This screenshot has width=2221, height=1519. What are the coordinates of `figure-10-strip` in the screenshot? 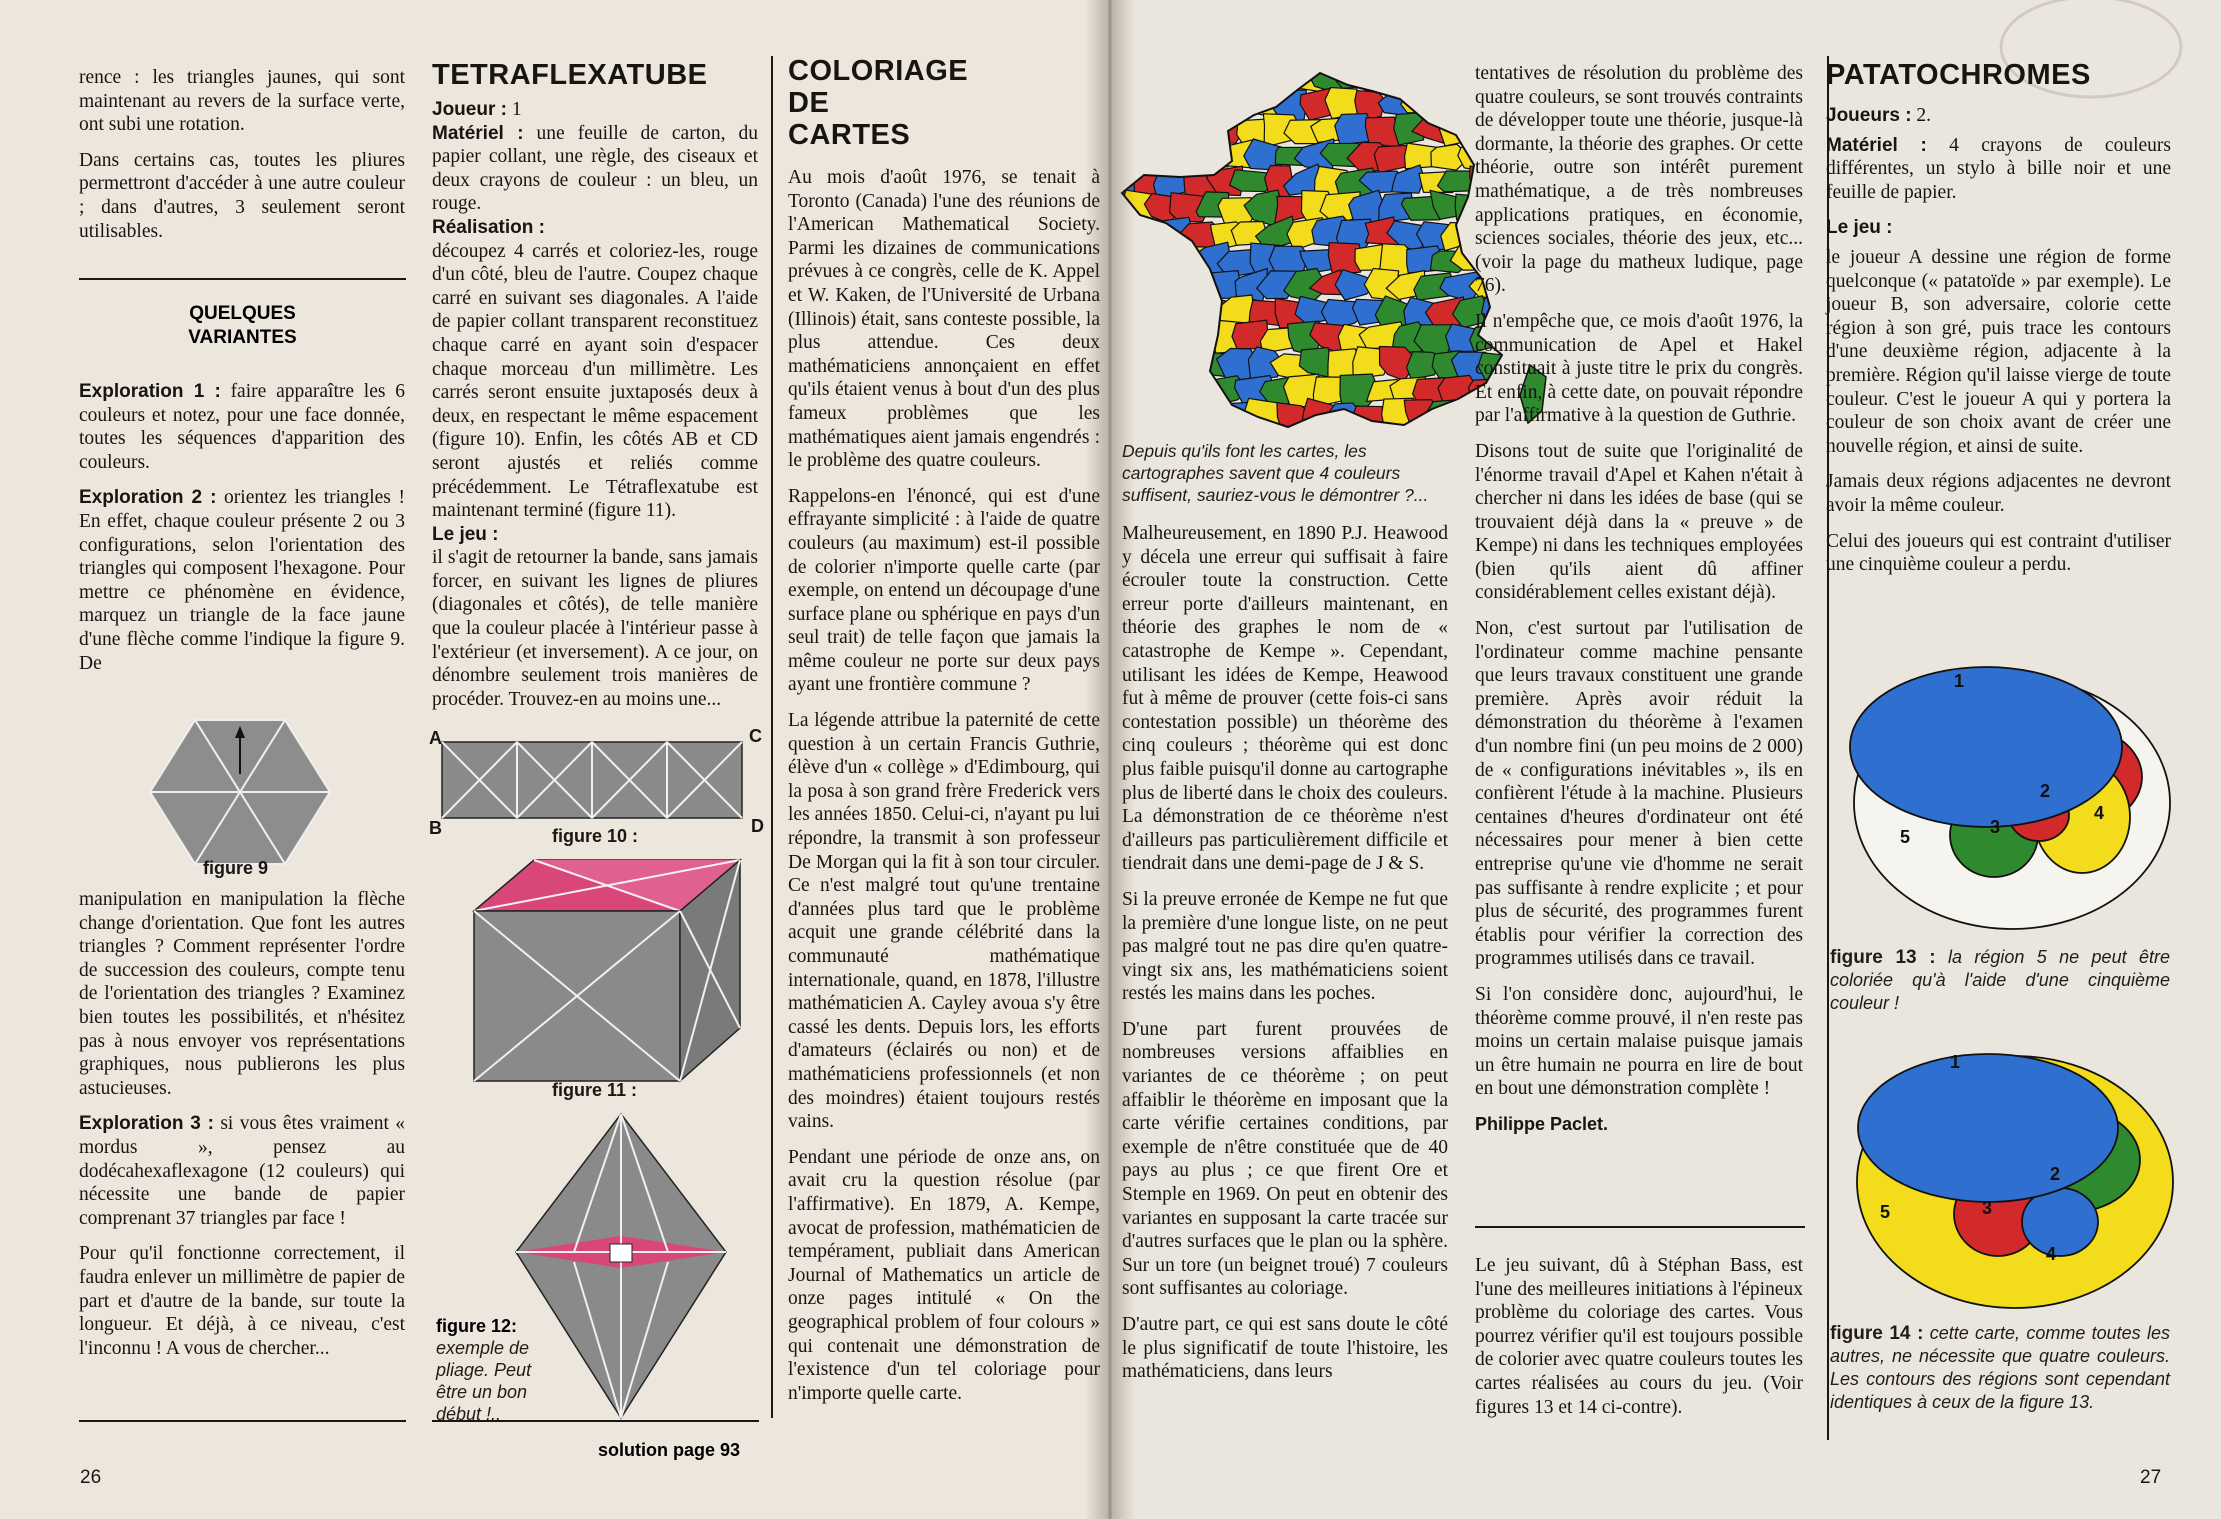 It's located at (592, 780).